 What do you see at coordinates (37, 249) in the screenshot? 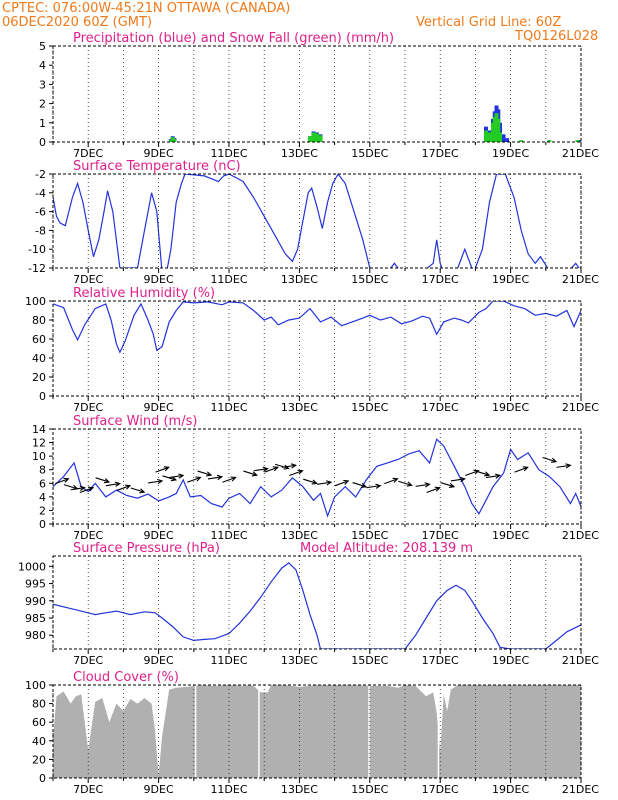
I see `y-tick-label: -10` at bounding box center [37, 249].